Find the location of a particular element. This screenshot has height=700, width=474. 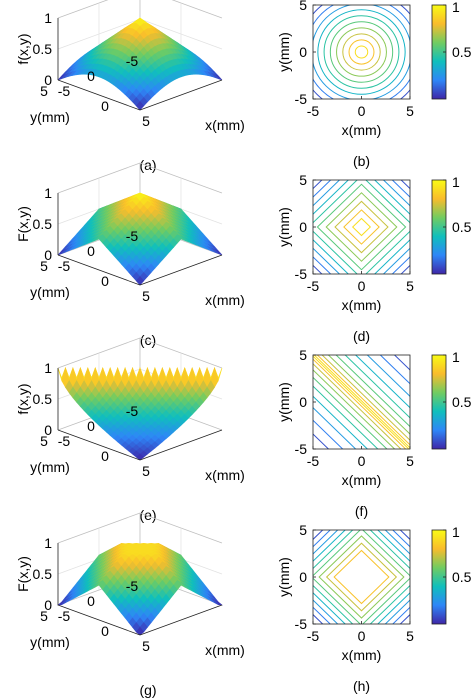

contour-plot-b: -5 0 5 5 0 -5 x(mm) y(mm) (b) 1 0.5 is located at coordinates (374, 84).